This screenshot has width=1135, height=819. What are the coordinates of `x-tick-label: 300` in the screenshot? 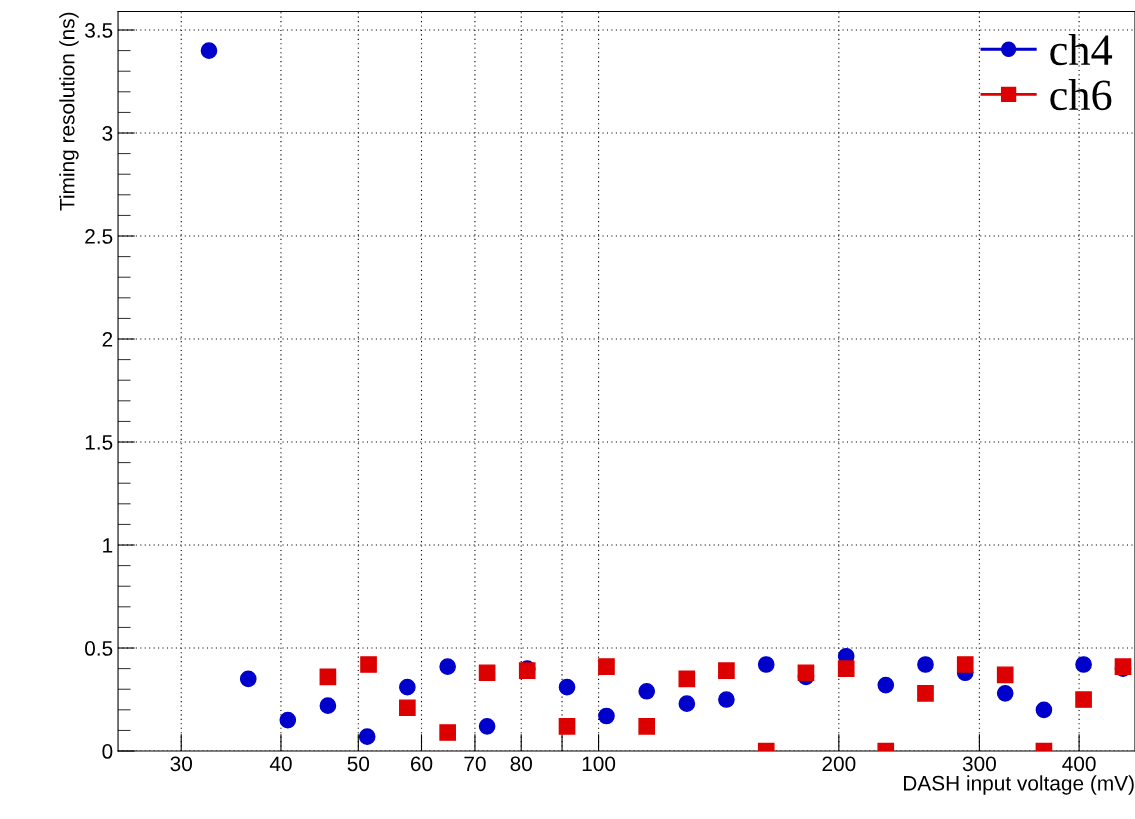 It's located at (979, 764).